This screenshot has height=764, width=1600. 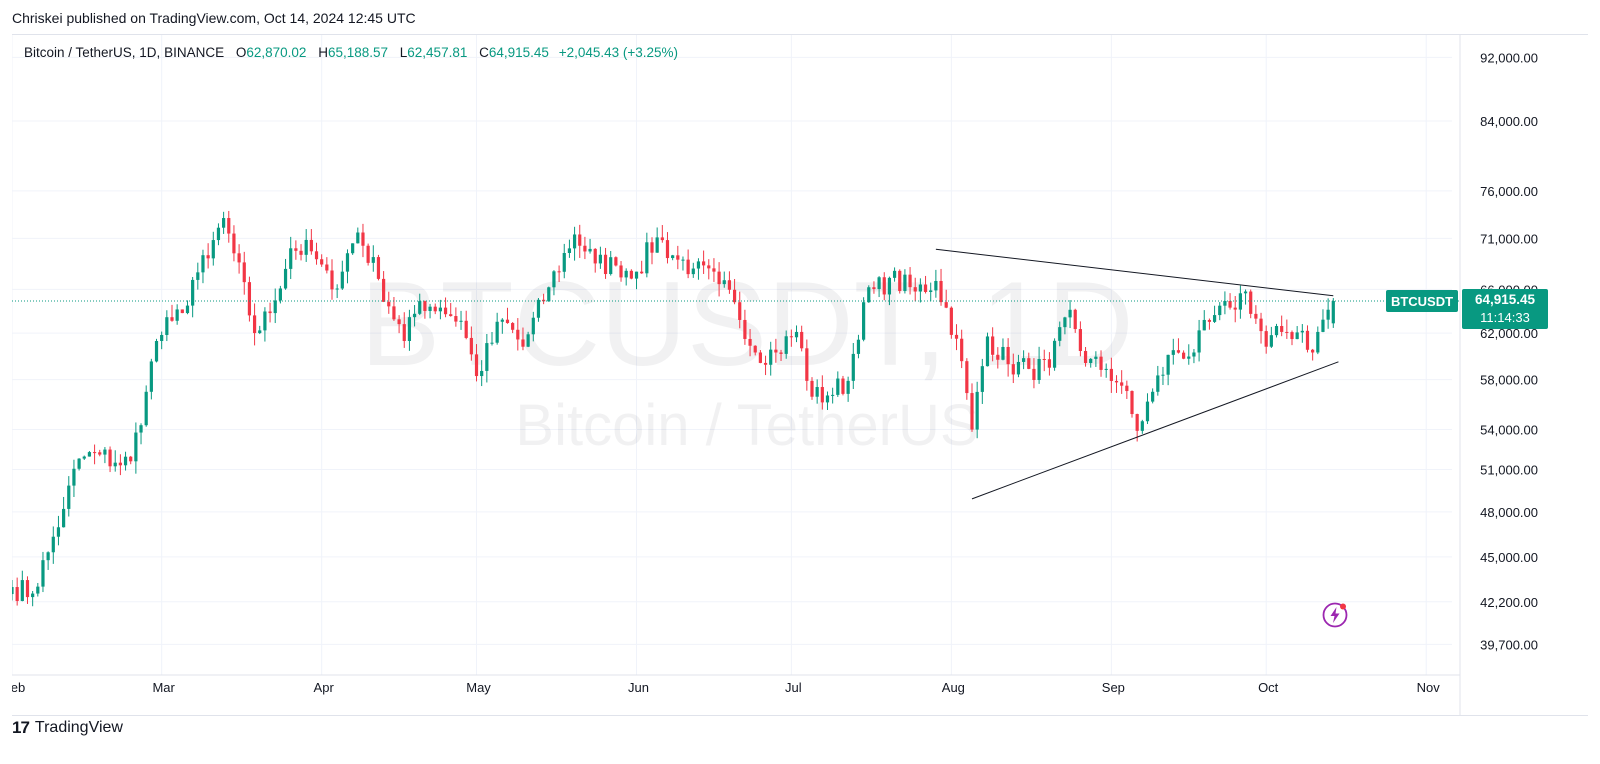 I want to click on y-tick-label: 54,000.00, so click(x=1509, y=430).